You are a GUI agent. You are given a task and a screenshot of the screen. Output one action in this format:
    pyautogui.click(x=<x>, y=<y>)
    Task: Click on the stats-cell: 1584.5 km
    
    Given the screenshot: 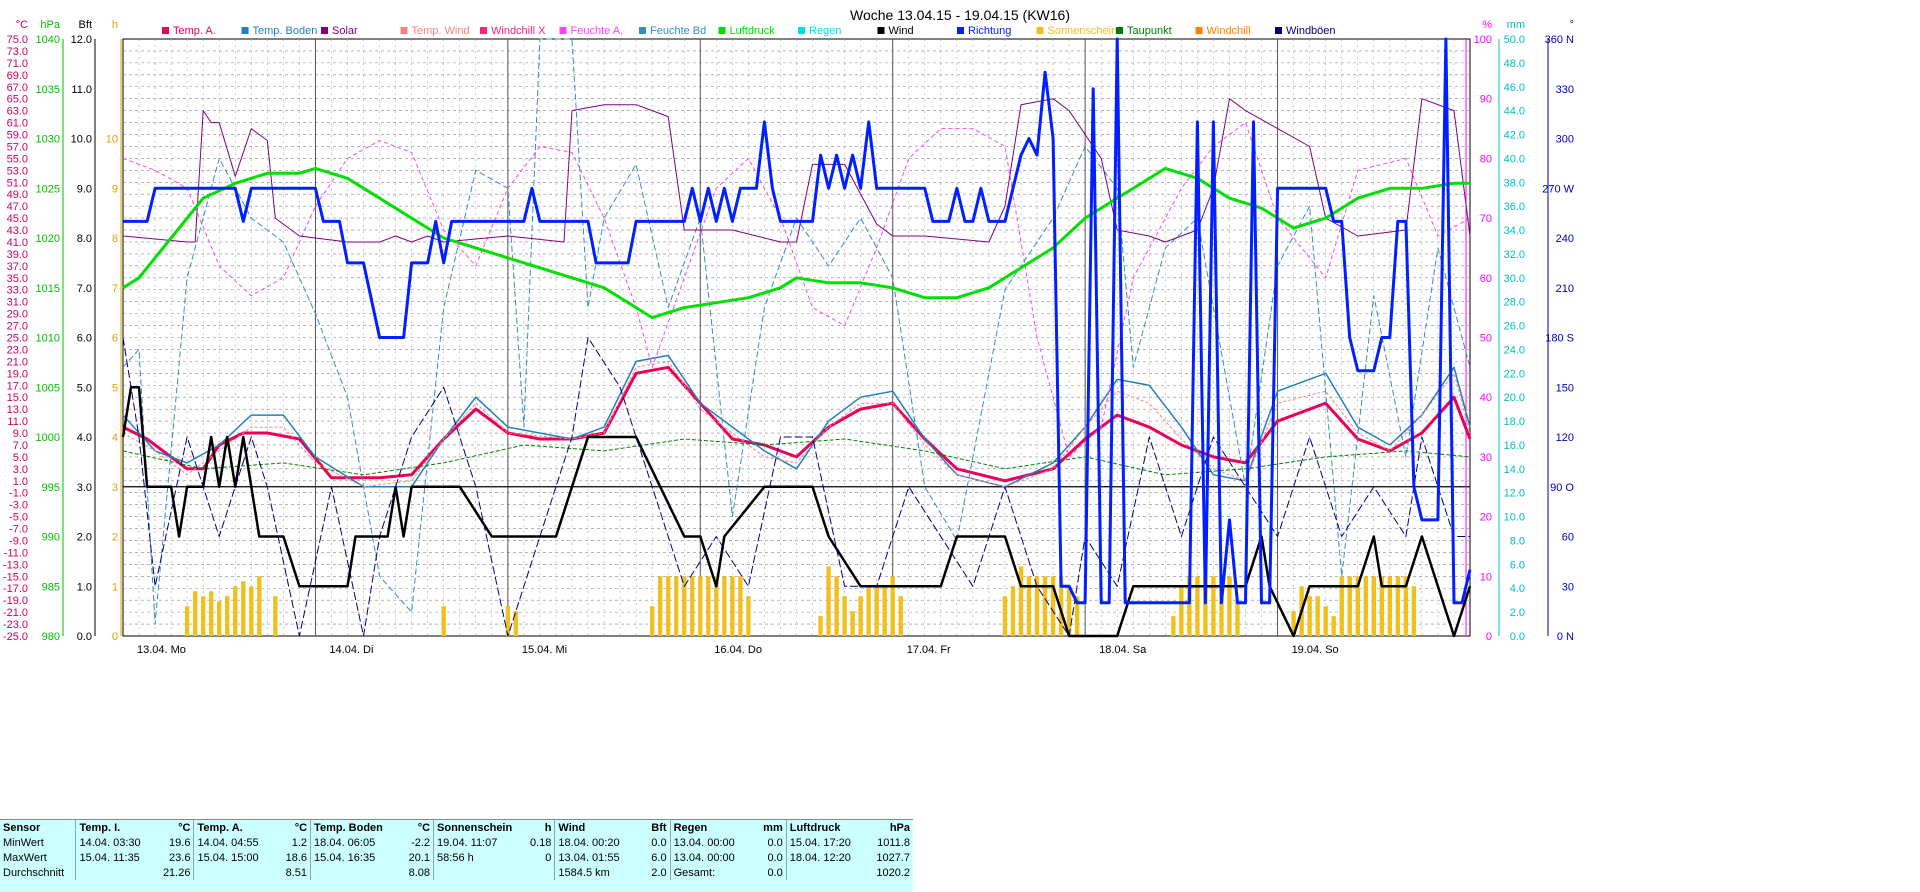 What is the action you would take?
    pyautogui.click(x=596, y=872)
    